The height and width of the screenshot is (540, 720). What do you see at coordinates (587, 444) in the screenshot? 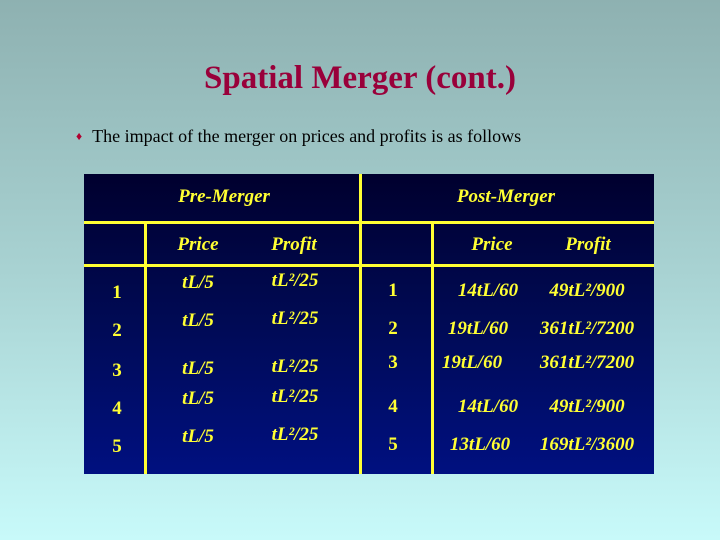
I see `profit-cell: 169tL²/3600` at bounding box center [587, 444].